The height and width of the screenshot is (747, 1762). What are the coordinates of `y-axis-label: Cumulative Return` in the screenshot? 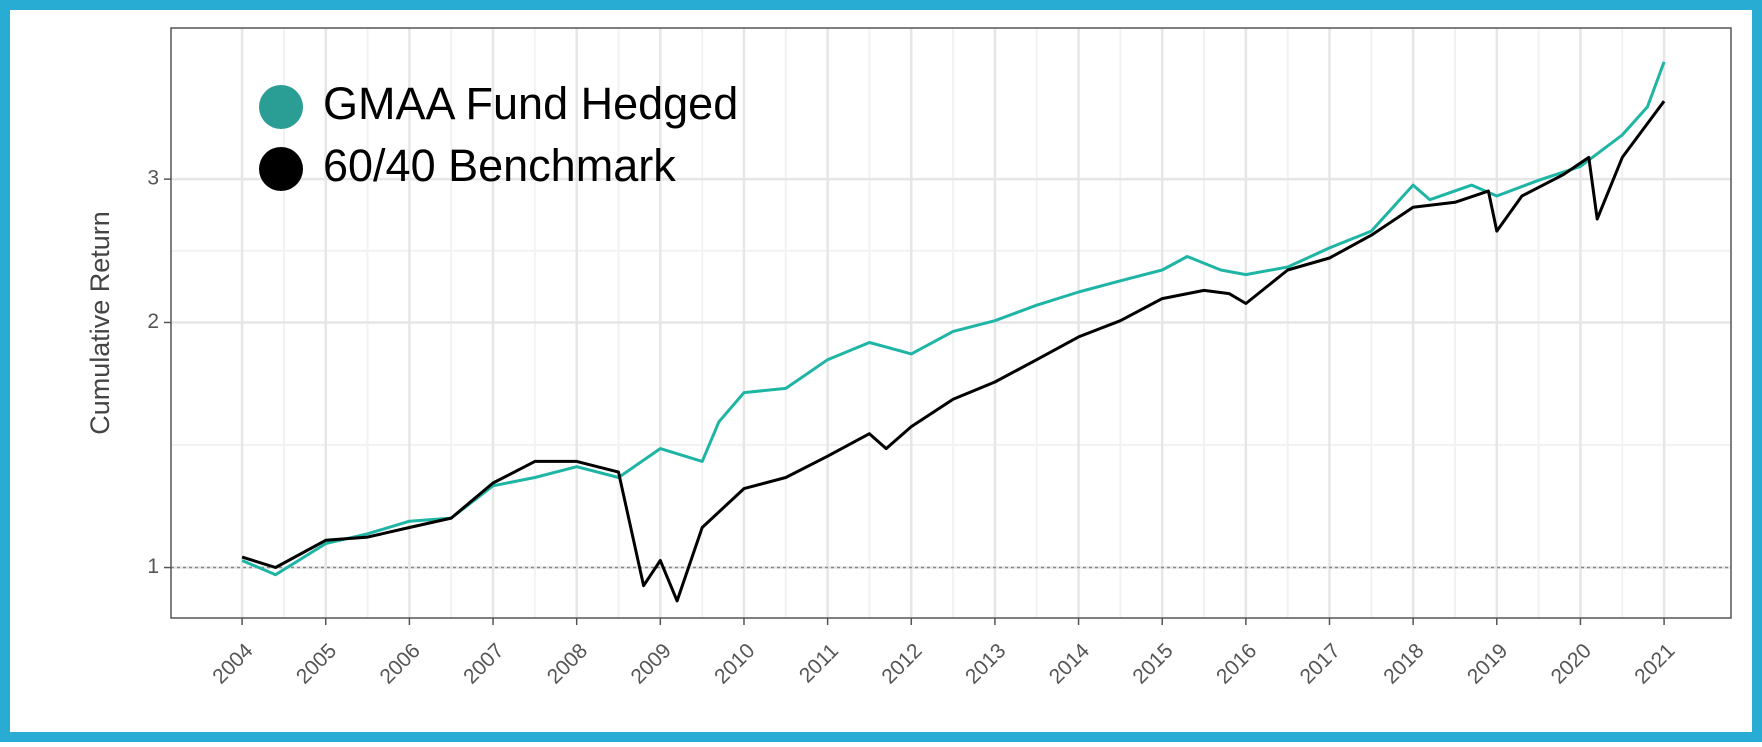 It's located at (100, 323).